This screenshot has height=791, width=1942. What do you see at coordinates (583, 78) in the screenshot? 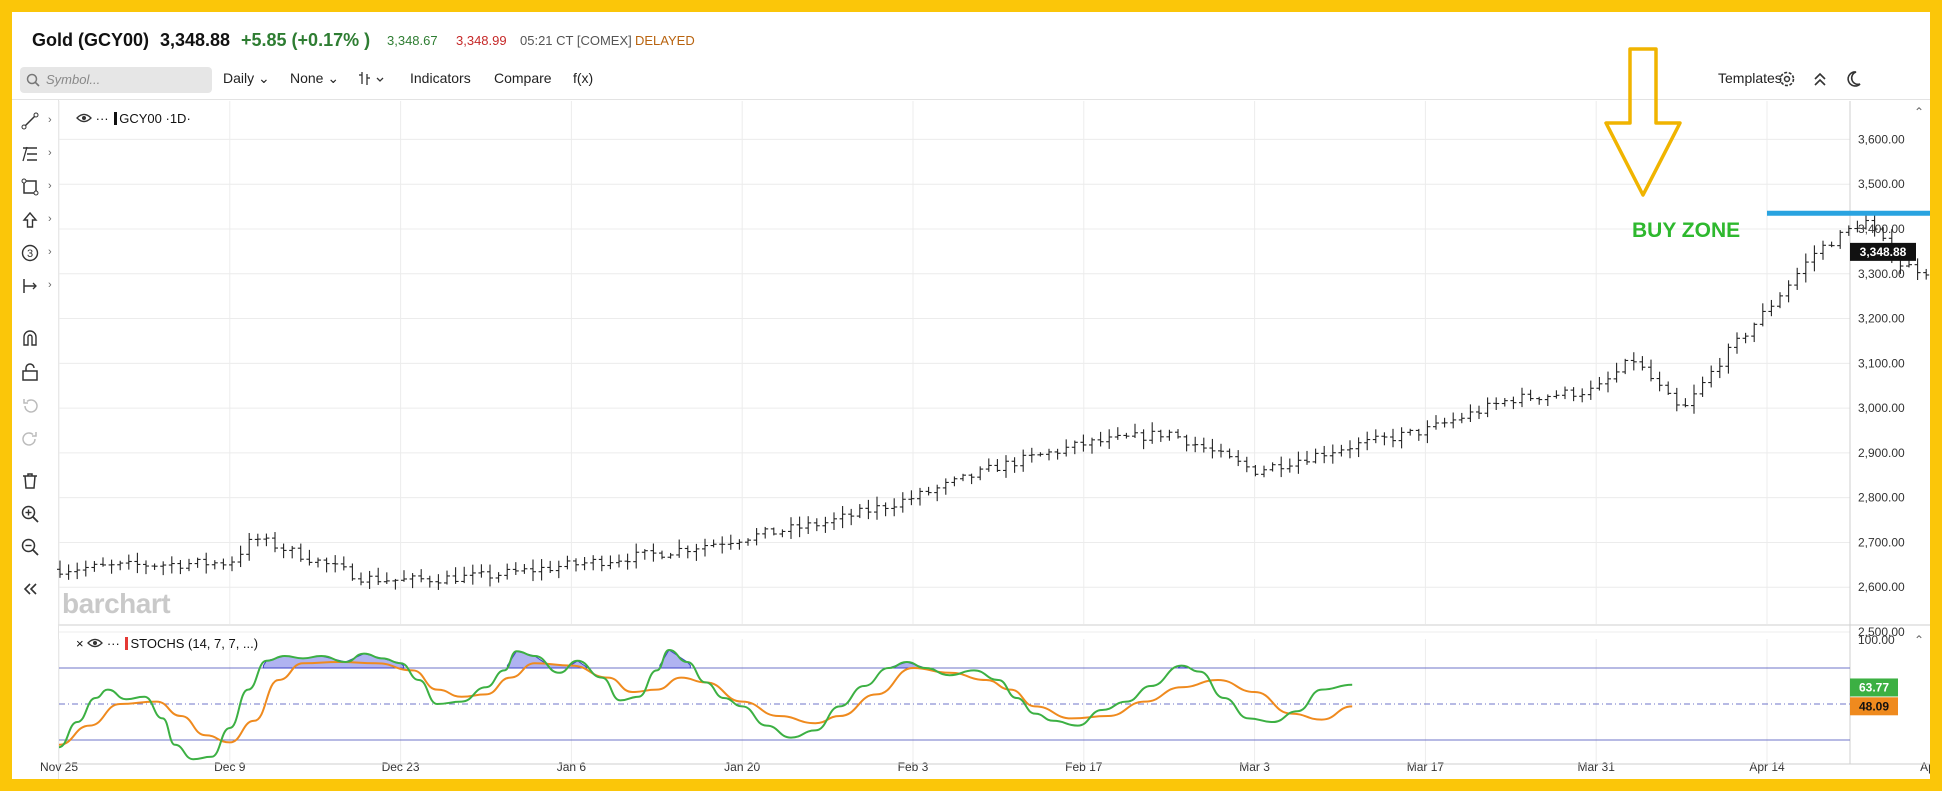
I see `function-button: f(x)` at bounding box center [583, 78].